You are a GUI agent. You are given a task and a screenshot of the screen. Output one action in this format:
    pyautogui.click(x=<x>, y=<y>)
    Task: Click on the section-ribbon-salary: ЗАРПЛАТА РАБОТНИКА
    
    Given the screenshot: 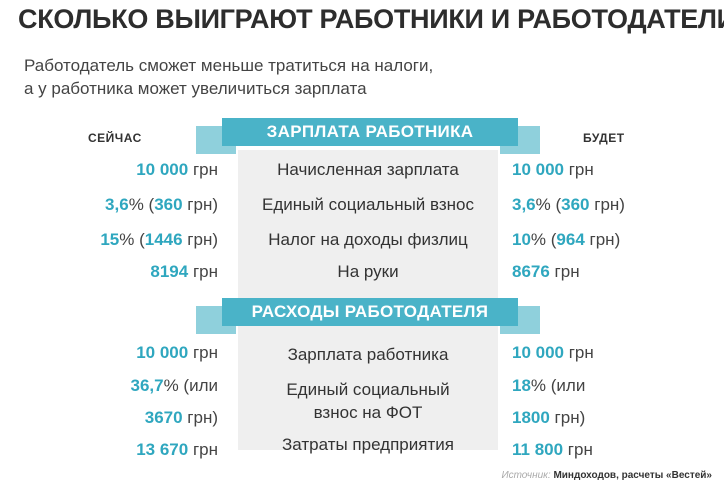 What is the action you would take?
    pyautogui.click(x=370, y=132)
    